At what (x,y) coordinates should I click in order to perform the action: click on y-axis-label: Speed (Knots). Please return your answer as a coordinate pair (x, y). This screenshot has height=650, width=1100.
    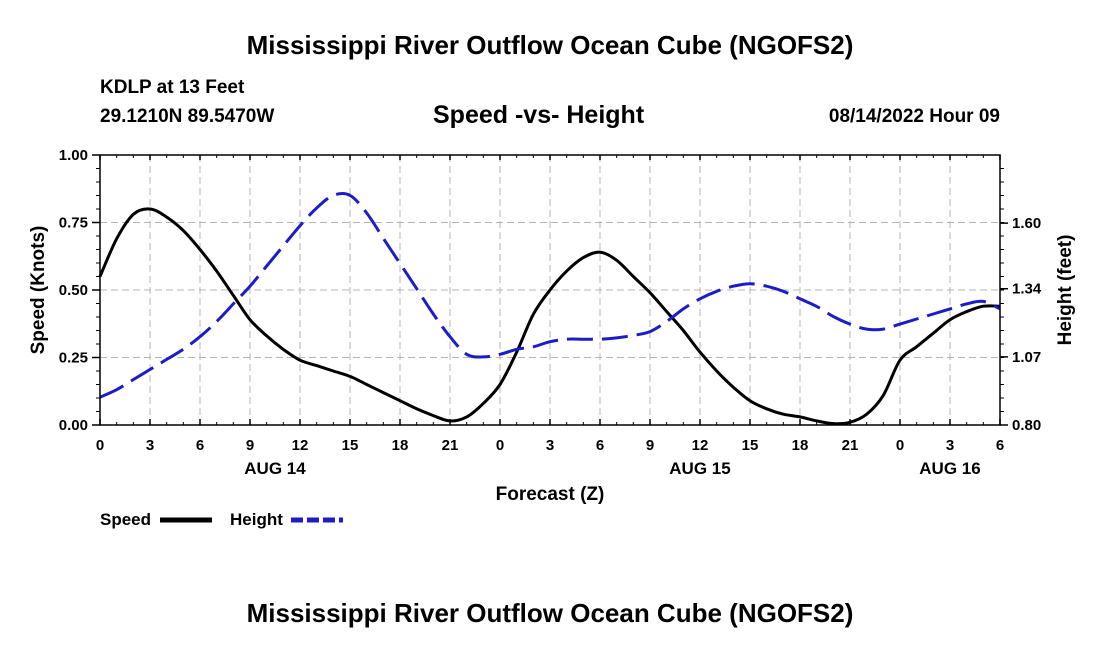
    Looking at the image, I should click on (38, 290).